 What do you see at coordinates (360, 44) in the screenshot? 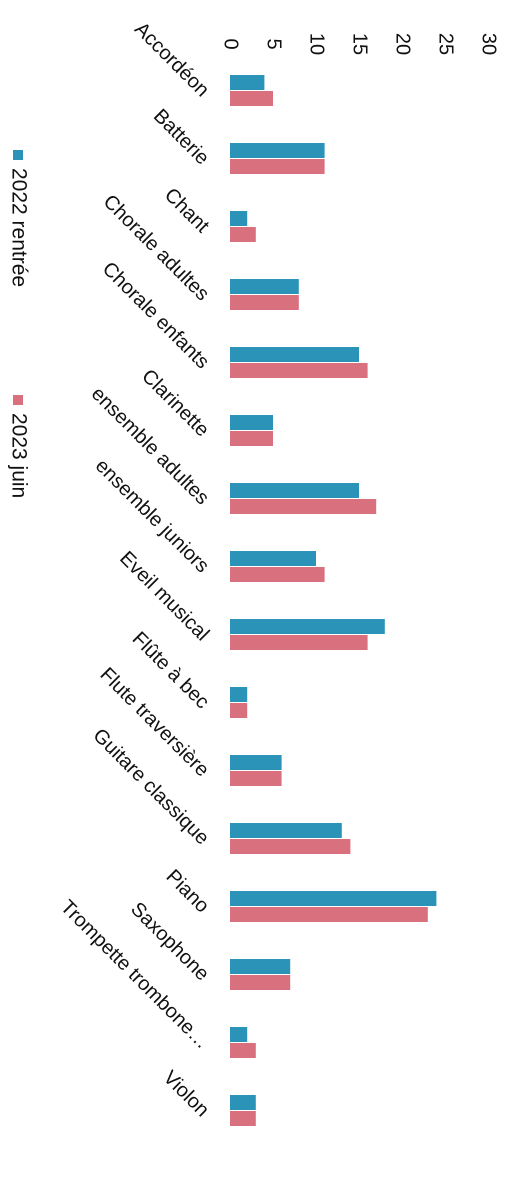
I see `tick-label: 15` at bounding box center [360, 44].